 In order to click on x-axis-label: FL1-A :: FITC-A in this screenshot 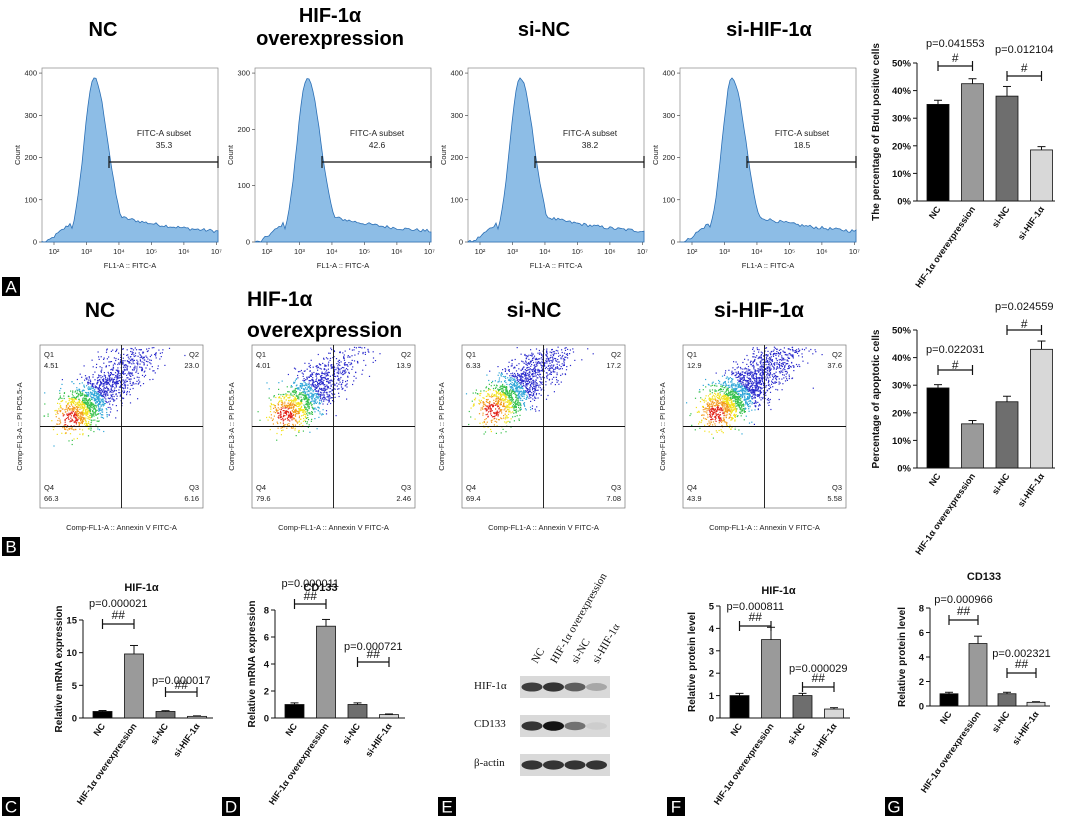, I will do `click(130, 265)`.